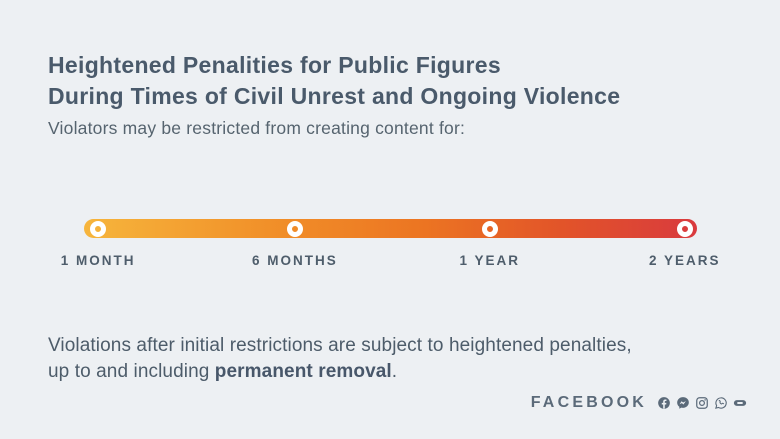 This screenshot has height=439, width=780. I want to click on tick-label-2-years: 2 YEARS, so click(684, 260).